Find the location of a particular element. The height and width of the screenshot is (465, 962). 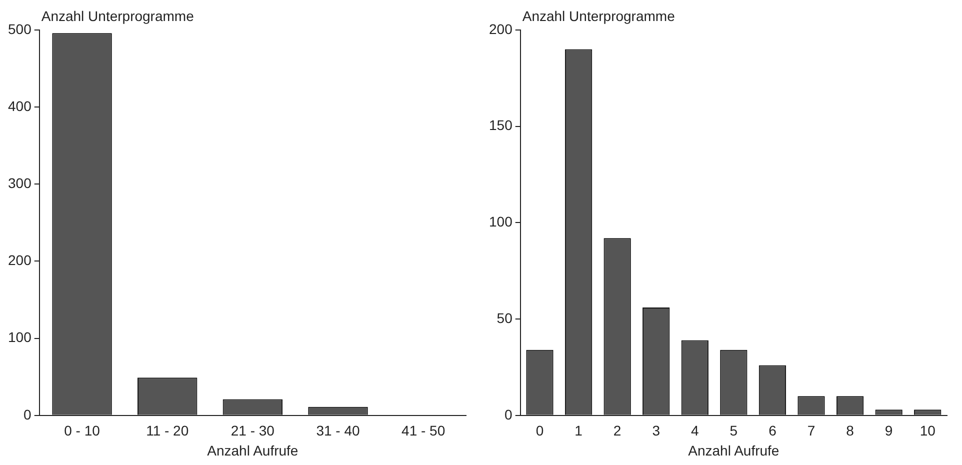

x-tick-label: 6 is located at coordinates (772, 430).